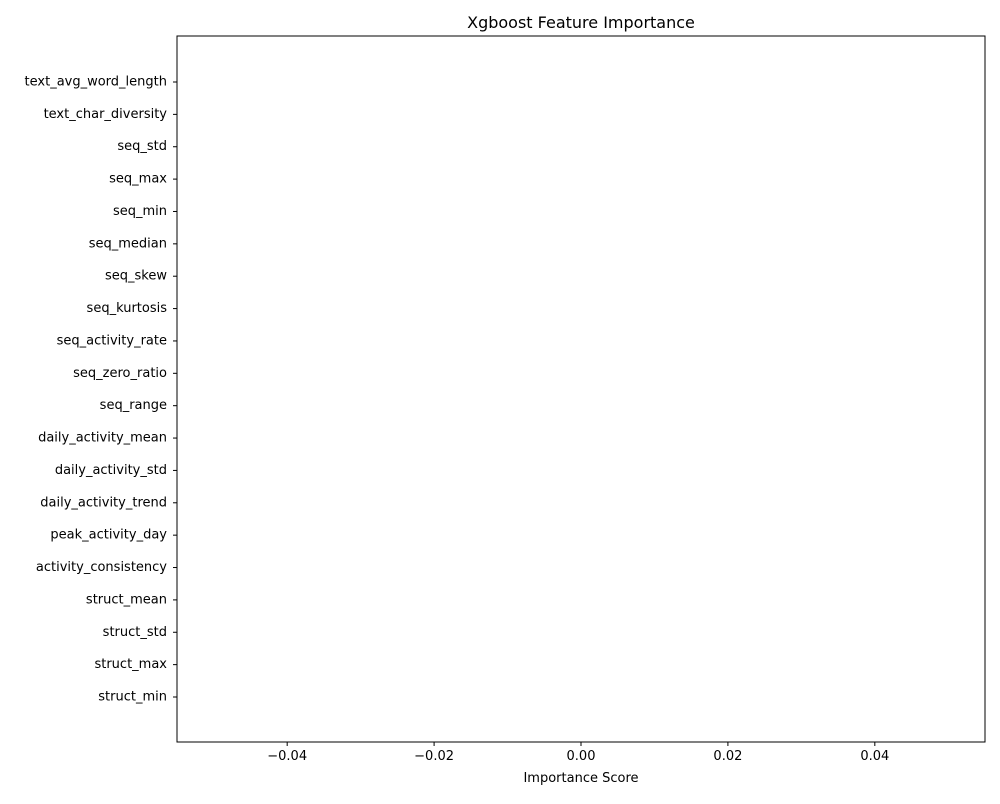  I want to click on x-tick-label: 0.04, so click(874, 756).